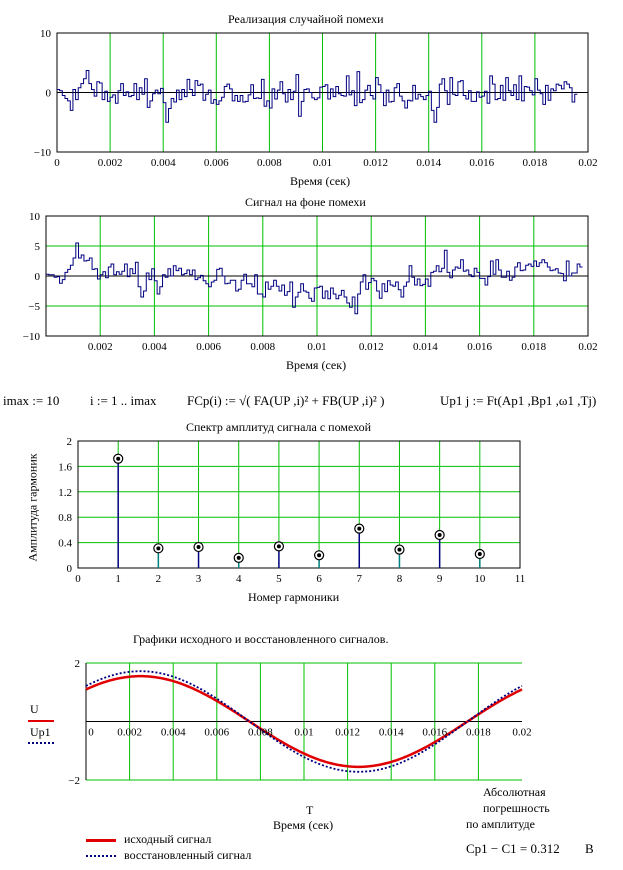 The image size is (623, 870). I want to click on chart1-title: Реализация случайной помехи, so click(306, 19).